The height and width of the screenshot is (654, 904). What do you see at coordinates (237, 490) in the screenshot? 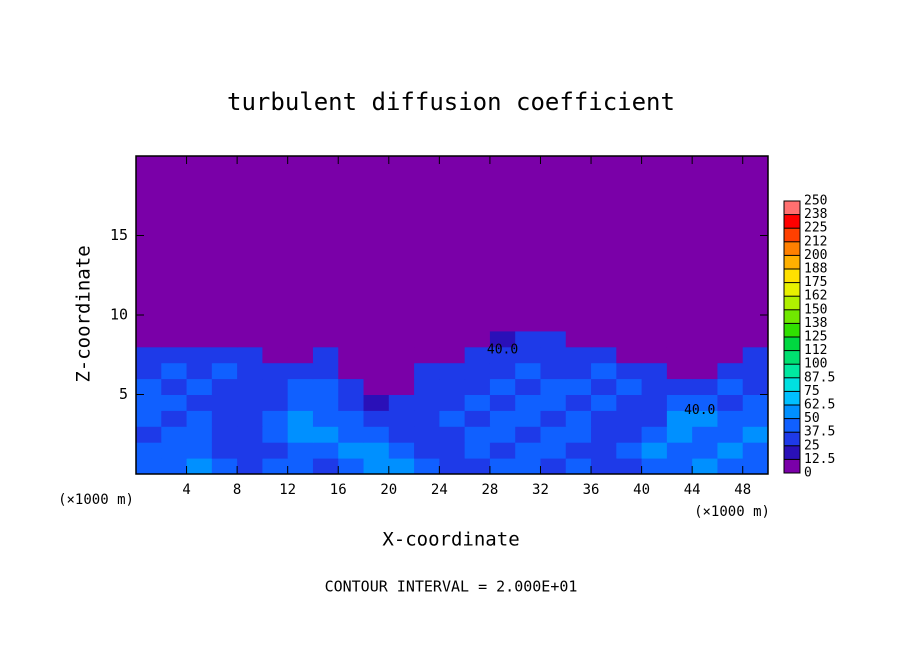
I see `x-tick-label: 8` at bounding box center [237, 490].